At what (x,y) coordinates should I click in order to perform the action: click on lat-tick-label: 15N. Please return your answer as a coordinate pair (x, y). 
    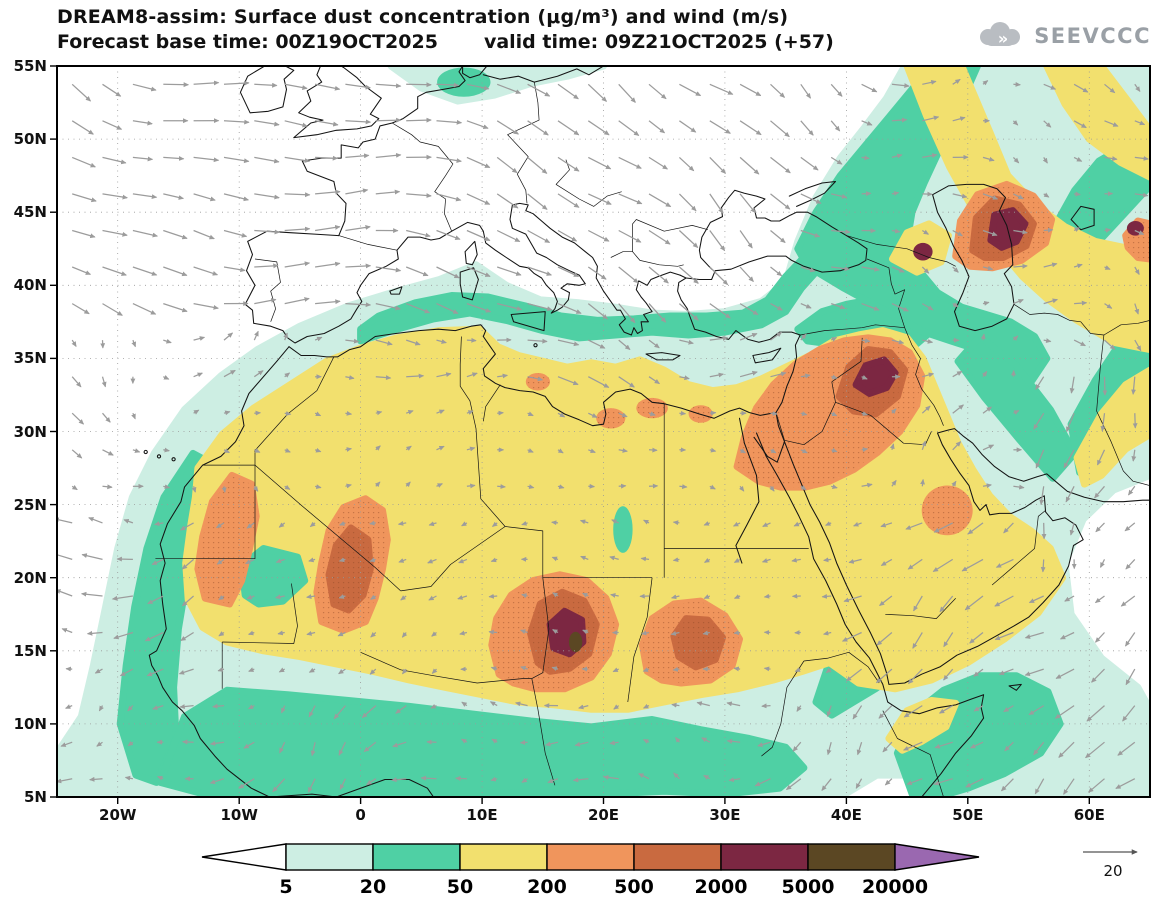
    Looking at the image, I should click on (30, 650).